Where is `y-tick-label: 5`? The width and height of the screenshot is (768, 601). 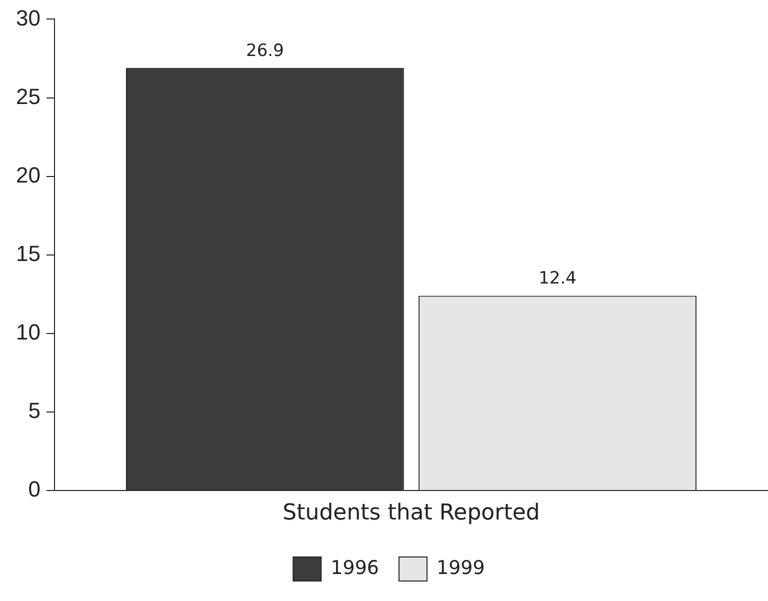
y-tick-label: 5 is located at coordinates (34, 411).